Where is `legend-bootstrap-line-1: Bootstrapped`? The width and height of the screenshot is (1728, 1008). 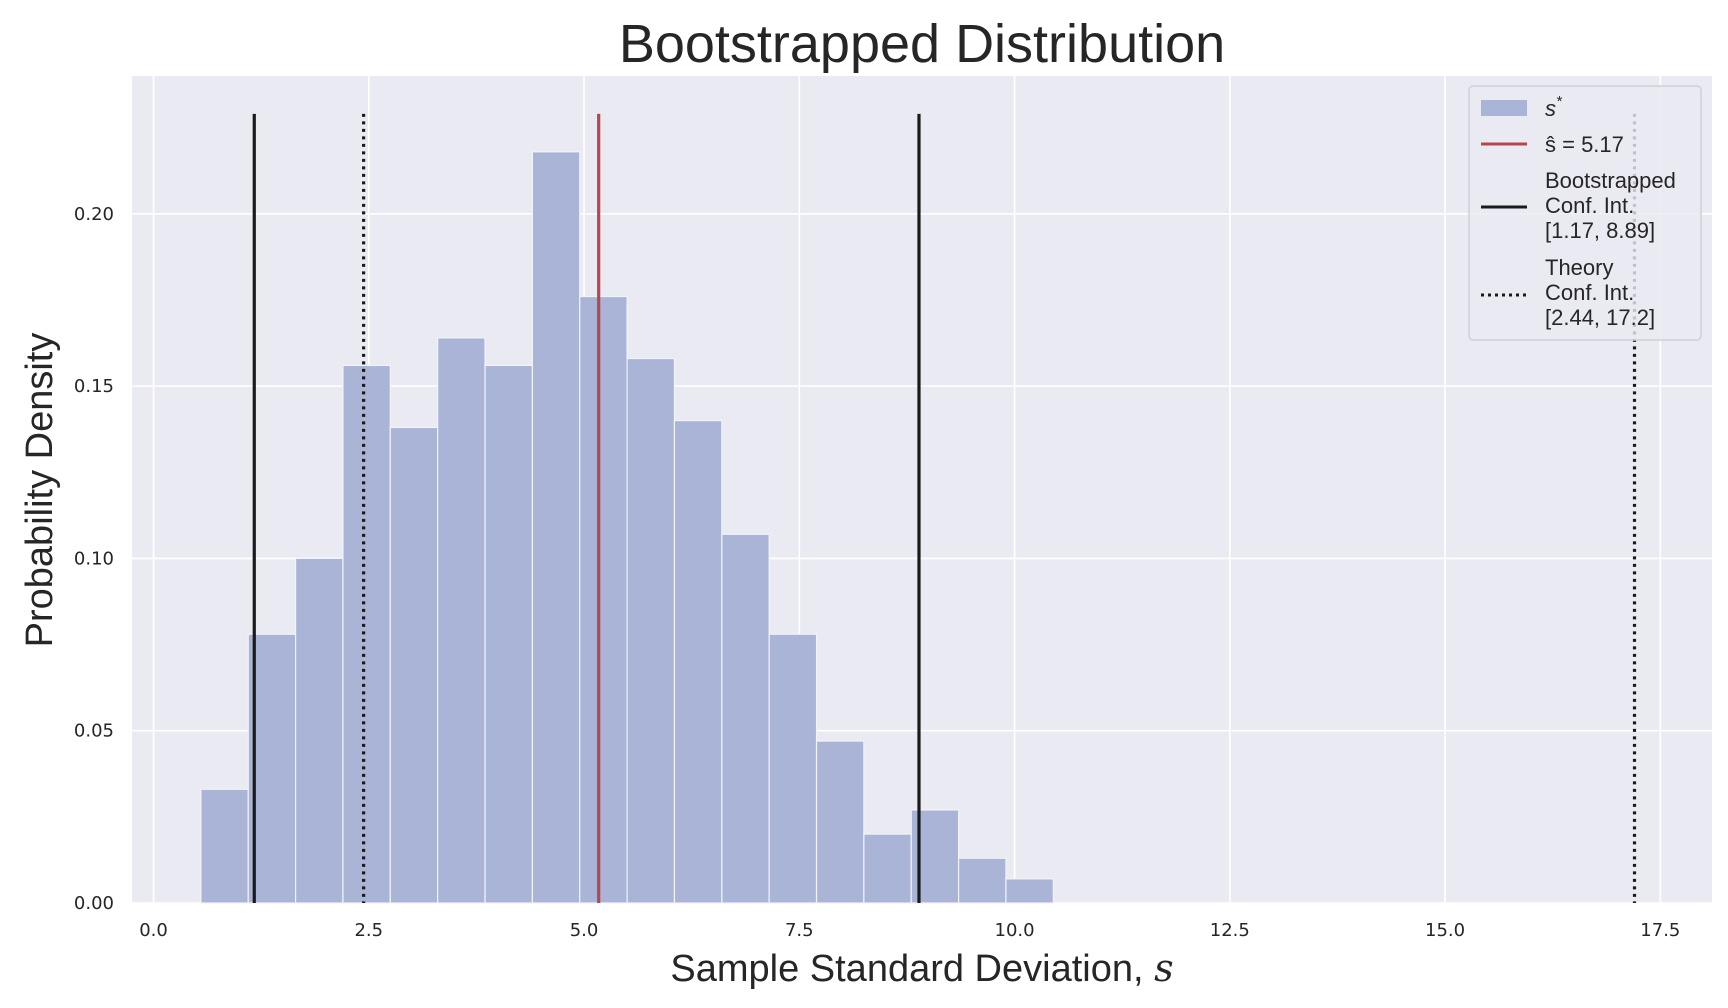
legend-bootstrap-line-1: Bootstrapped is located at coordinates (1610, 180).